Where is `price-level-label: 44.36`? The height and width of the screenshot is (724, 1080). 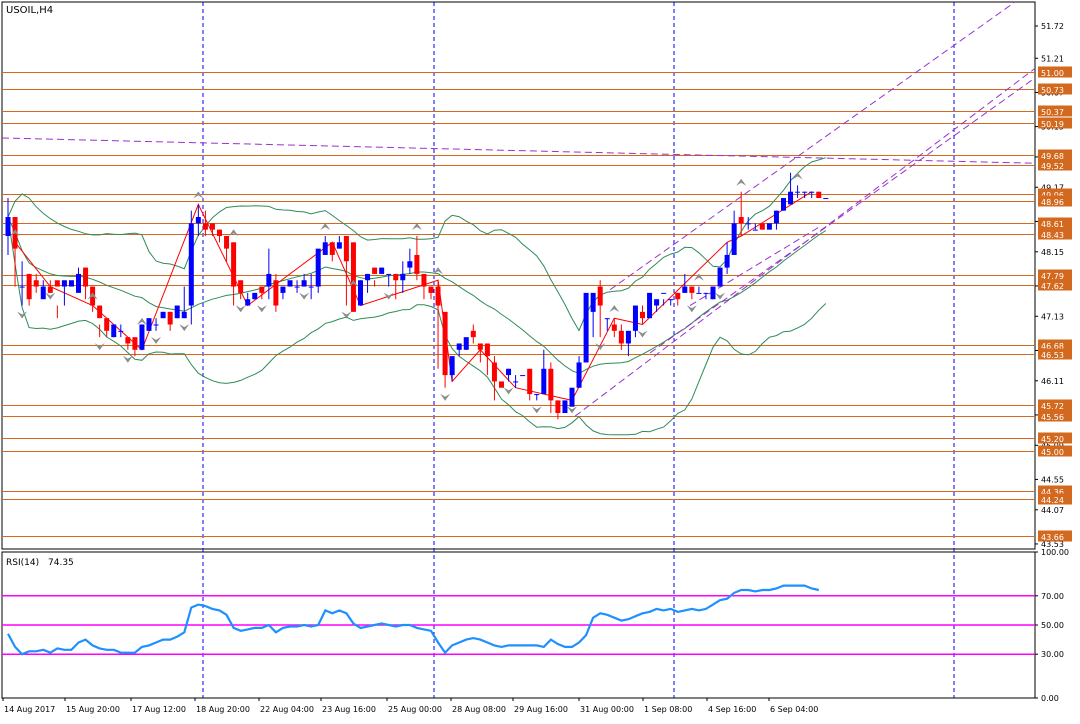
price-level-label: 44.36 is located at coordinates (1052, 492).